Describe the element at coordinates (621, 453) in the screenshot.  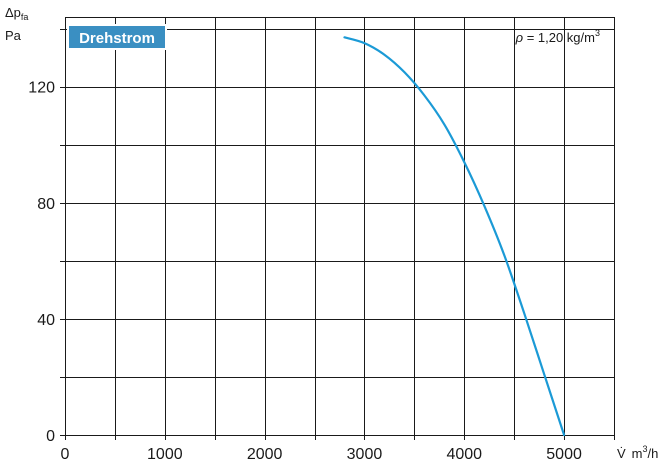
I see `x-axis-symbol: V̇` at that location.